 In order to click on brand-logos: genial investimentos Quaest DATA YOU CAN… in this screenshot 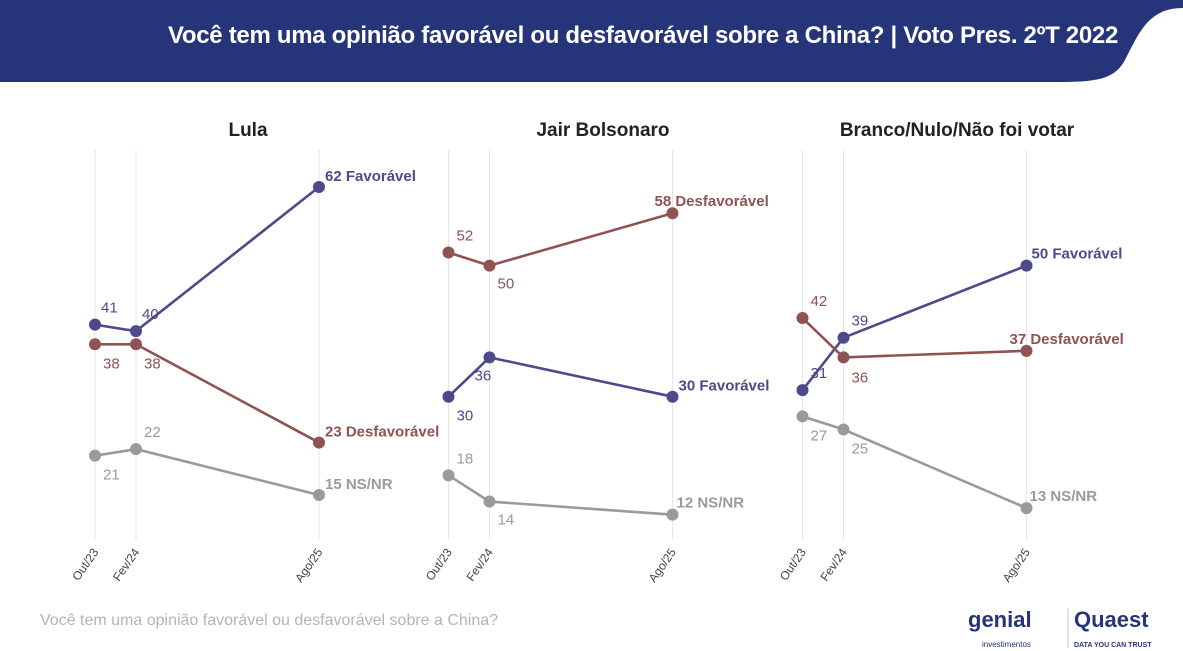, I will do `click(1060, 628)`.